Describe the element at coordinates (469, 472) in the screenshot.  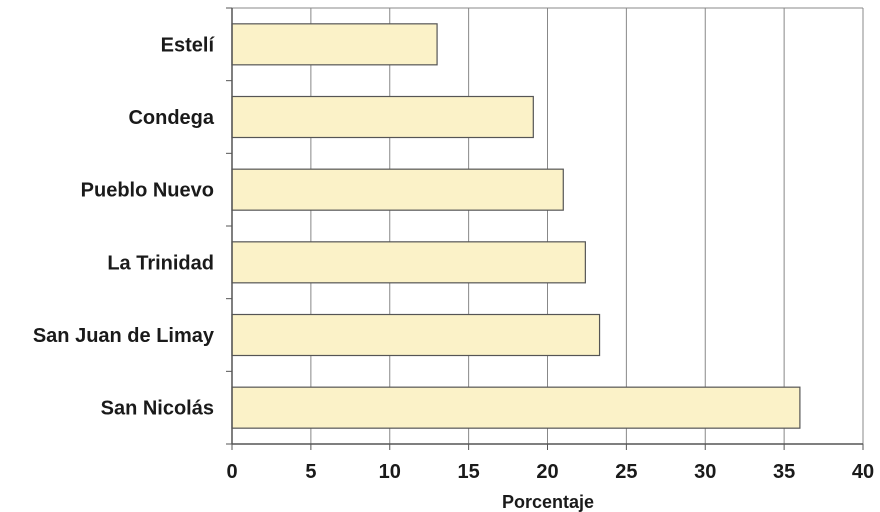
I see `x-tick-label: 15` at that location.